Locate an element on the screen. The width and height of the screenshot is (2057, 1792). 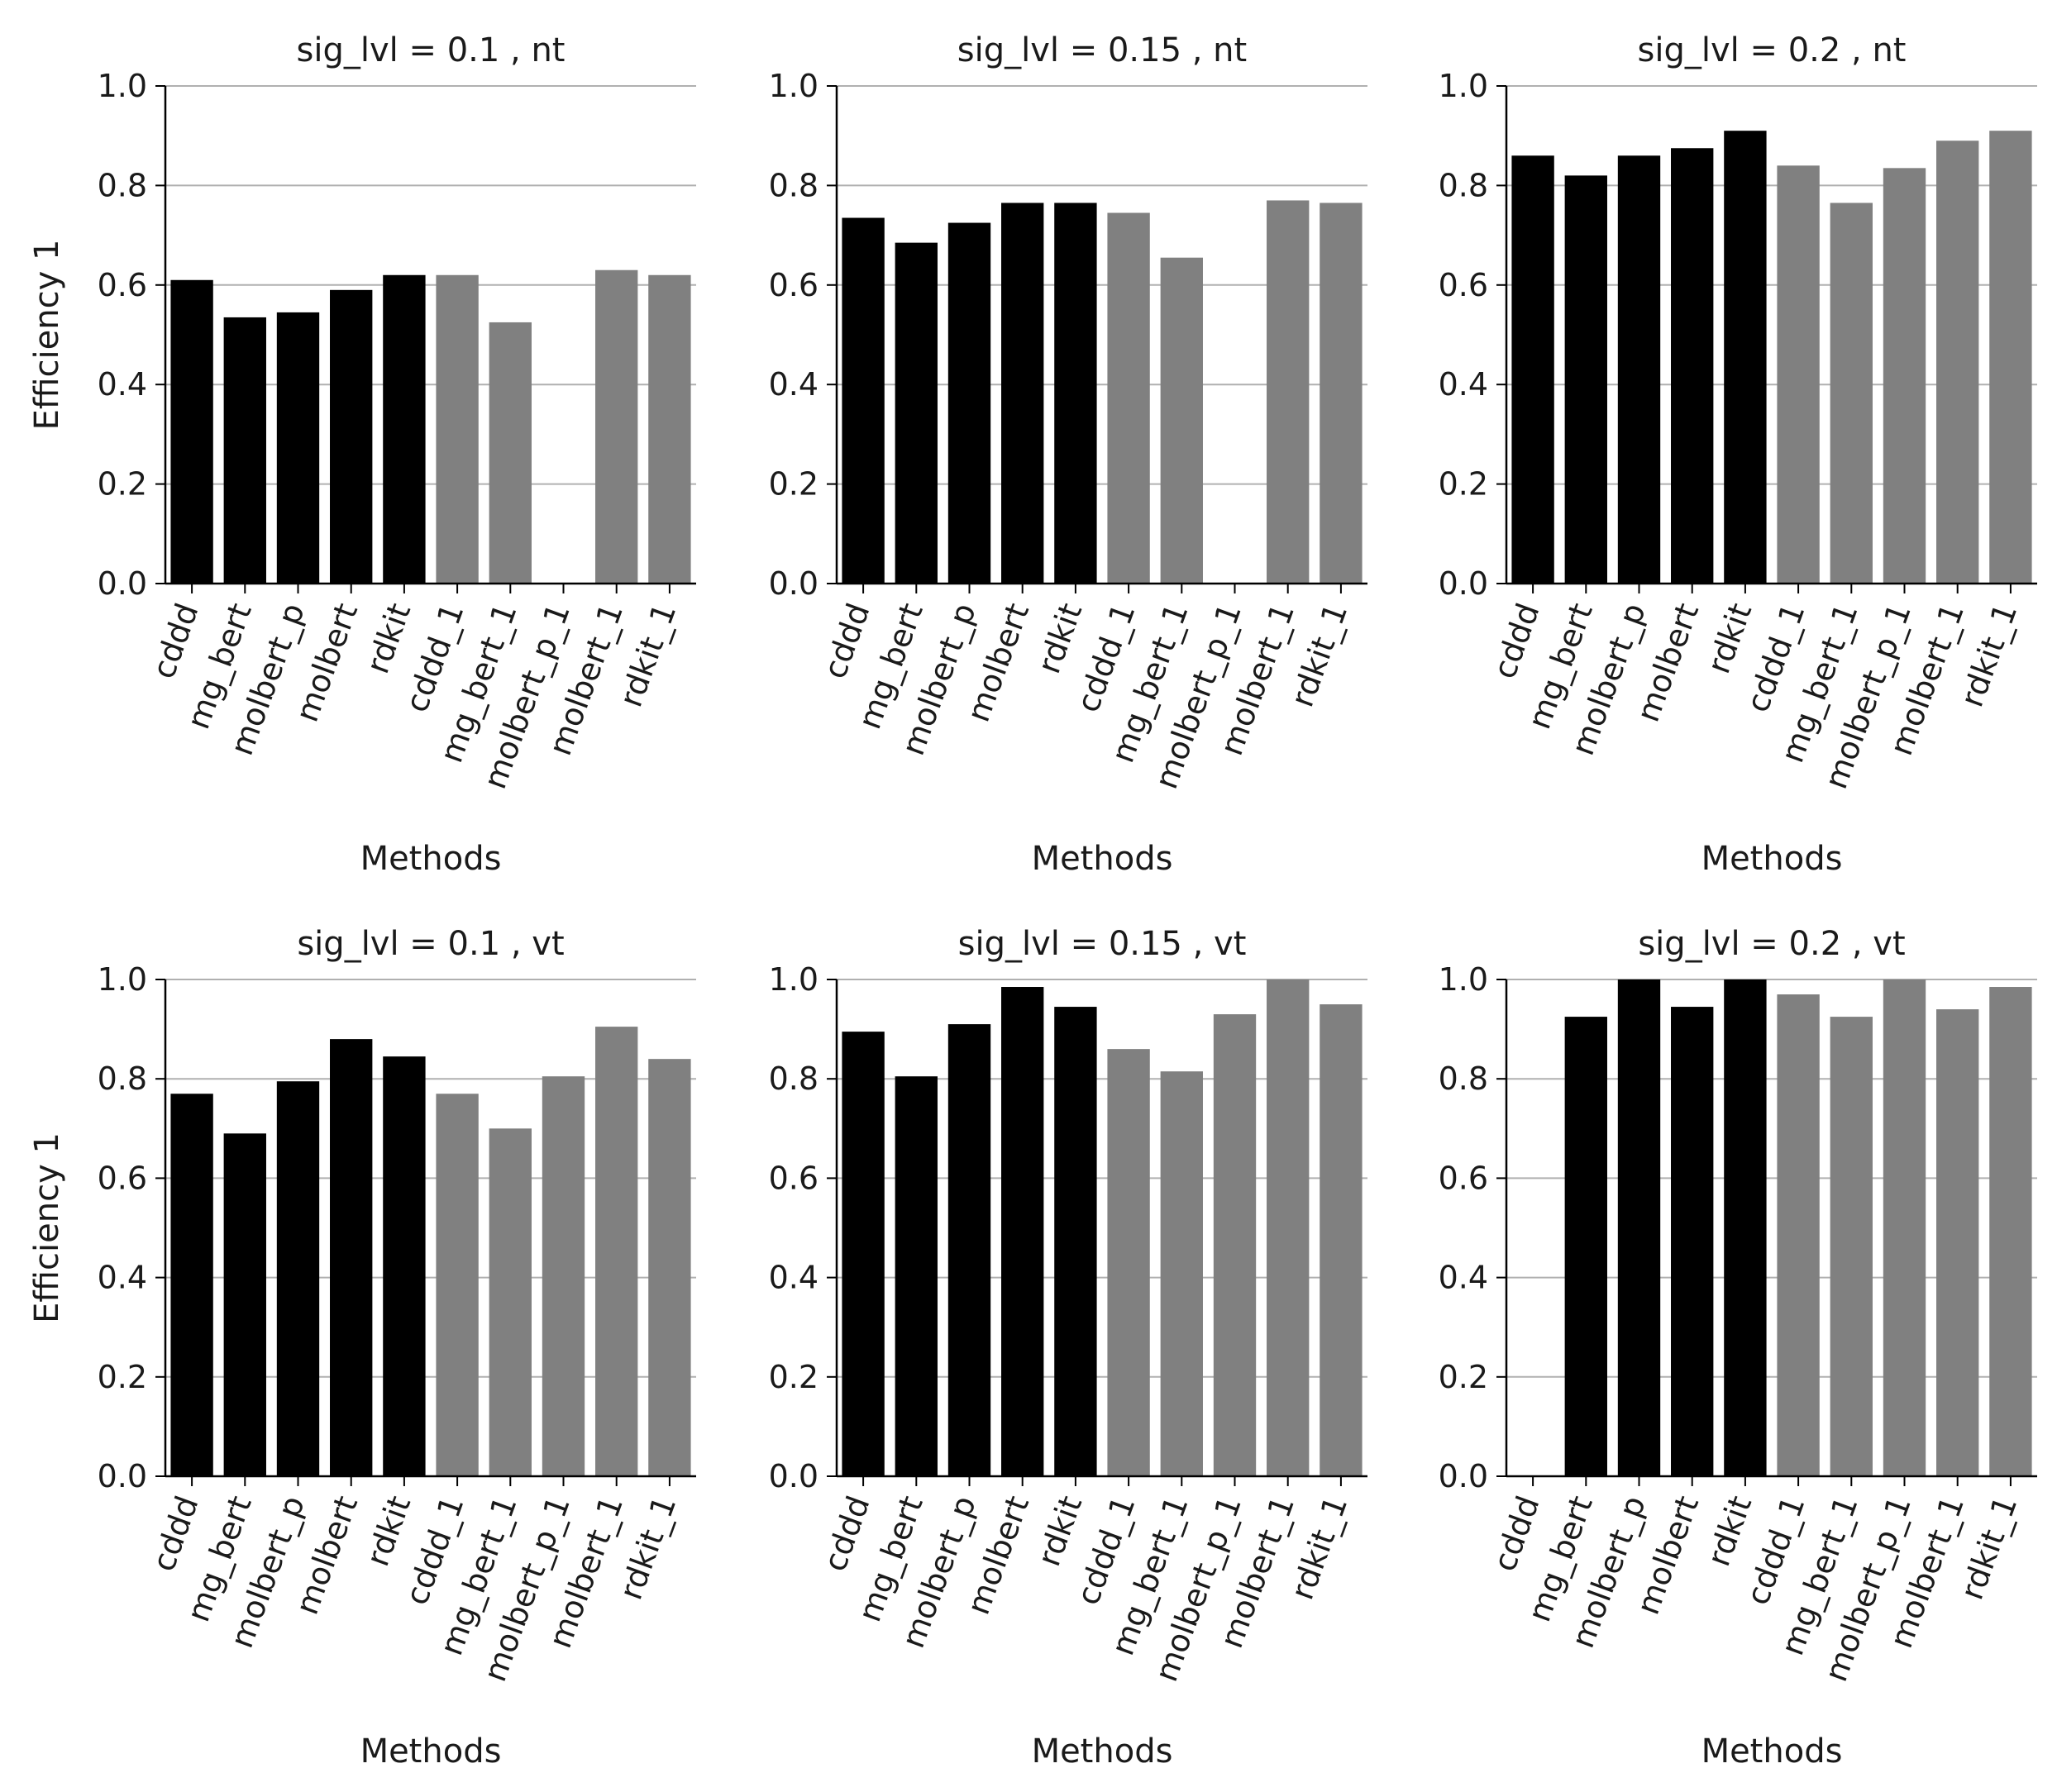
chart-title: sig_lvl = 0.2 , nt is located at coordinates (1772, 50).